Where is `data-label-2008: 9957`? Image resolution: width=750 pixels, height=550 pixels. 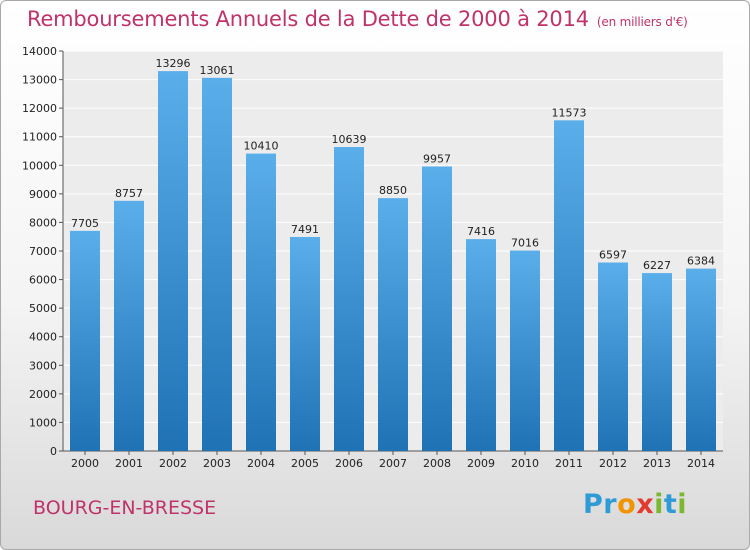
data-label-2008: 9957 is located at coordinates (437, 159).